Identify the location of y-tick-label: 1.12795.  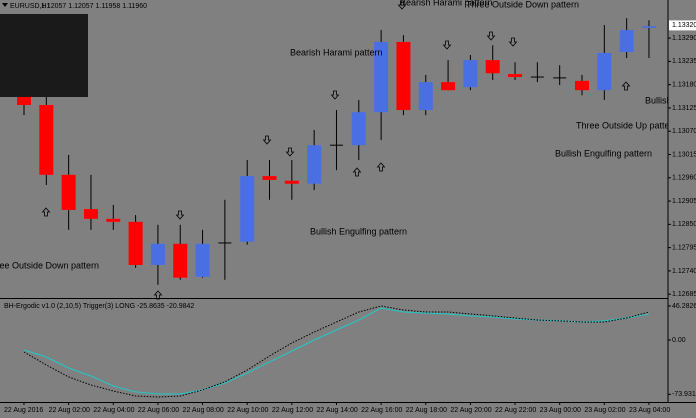
(684, 247).